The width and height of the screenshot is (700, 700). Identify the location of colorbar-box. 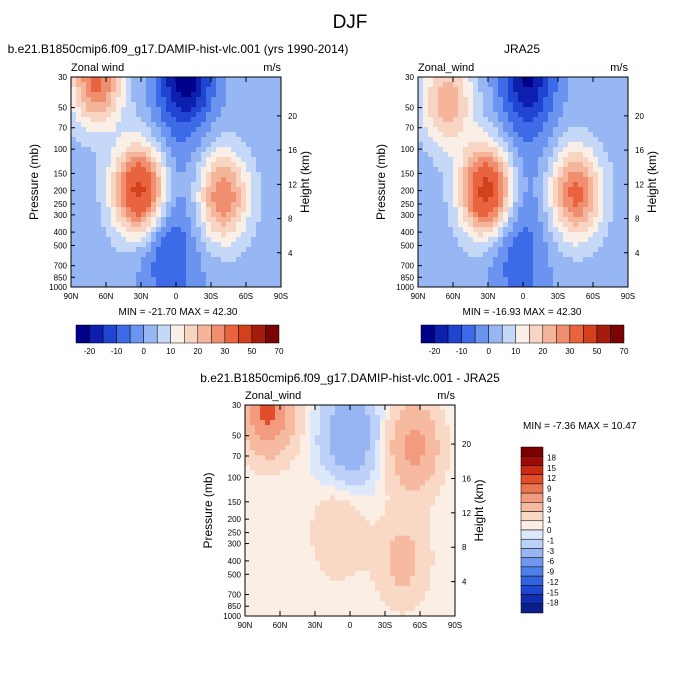
(617, 334).